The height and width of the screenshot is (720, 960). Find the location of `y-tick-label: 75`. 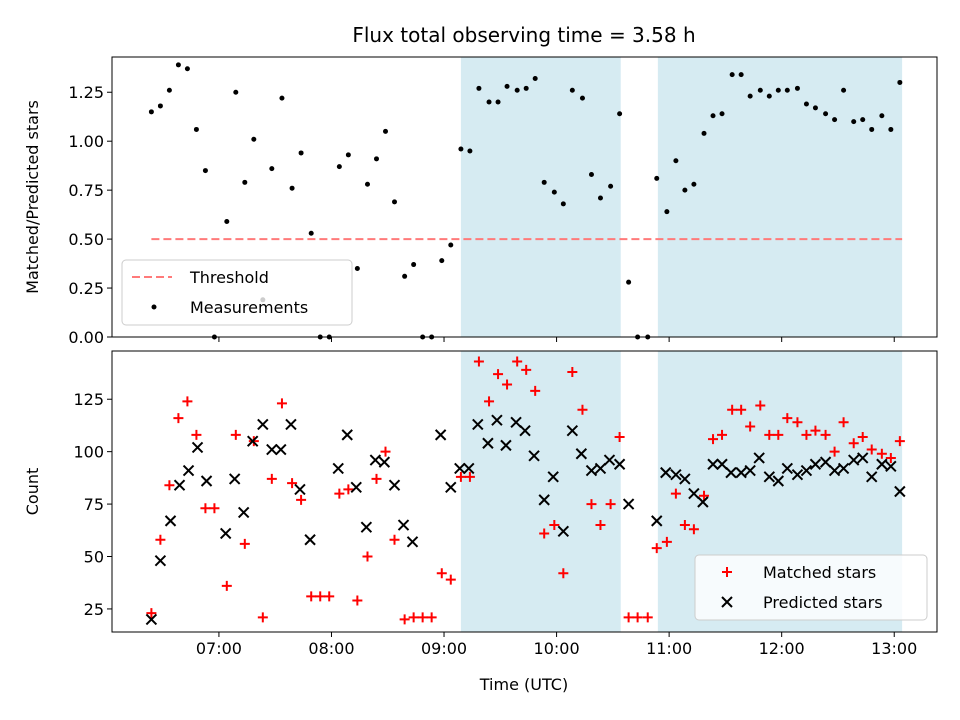

y-tick-label: 75 is located at coordinates (94, 504).